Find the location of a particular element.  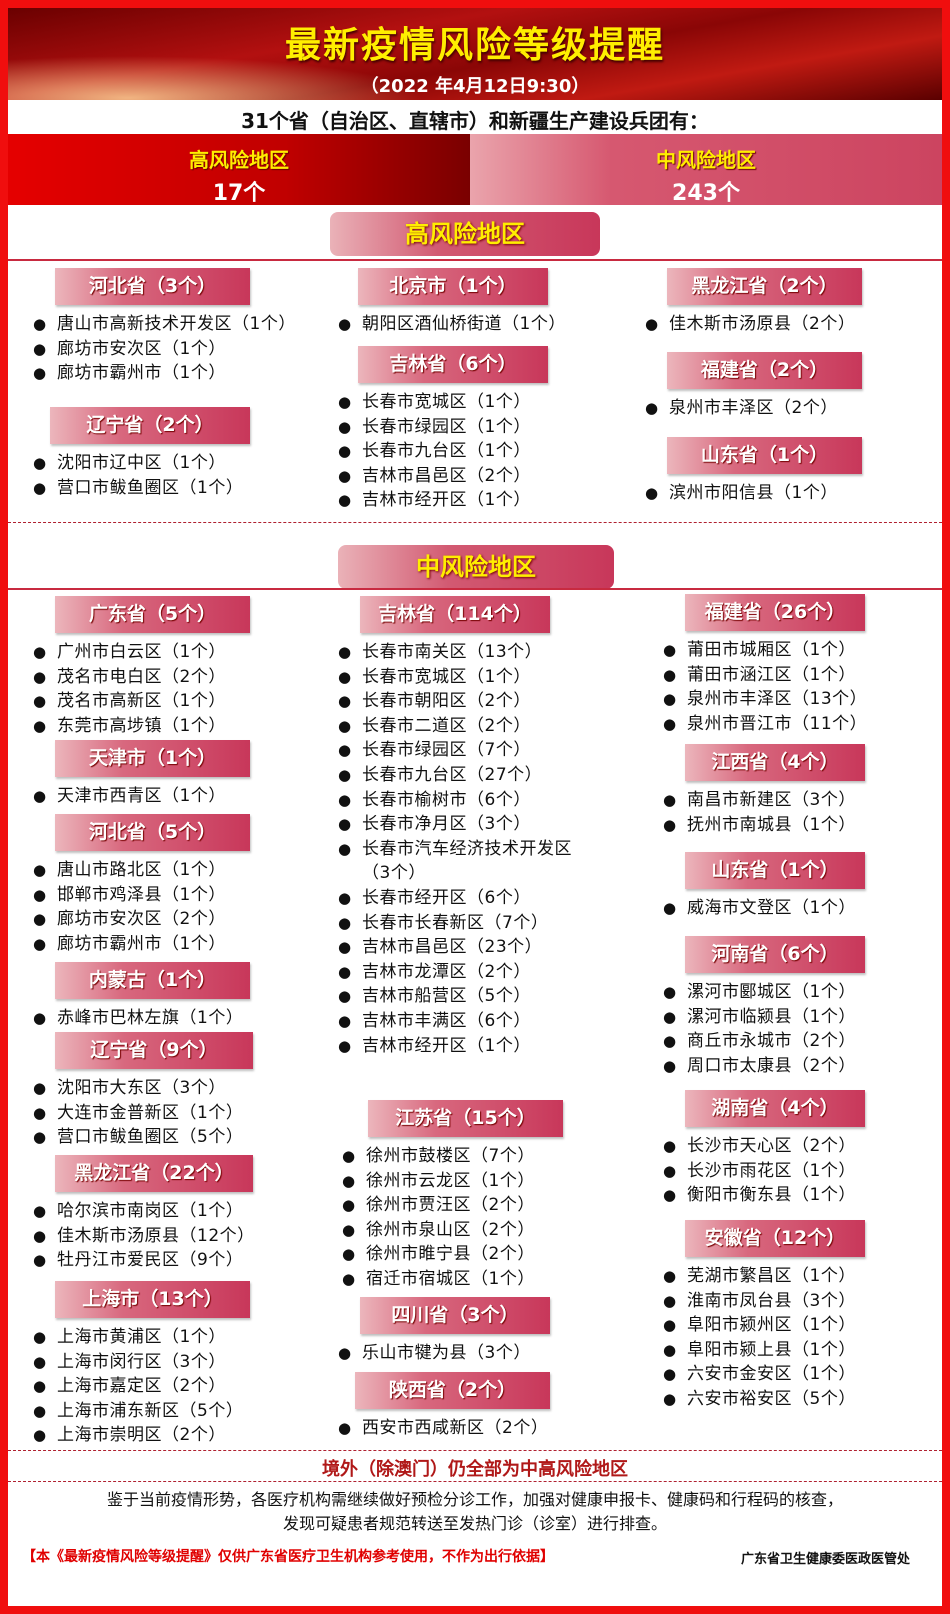

area-list-item: ● 徐州市云龙区（1个） is located at coordinates (452, 1181).